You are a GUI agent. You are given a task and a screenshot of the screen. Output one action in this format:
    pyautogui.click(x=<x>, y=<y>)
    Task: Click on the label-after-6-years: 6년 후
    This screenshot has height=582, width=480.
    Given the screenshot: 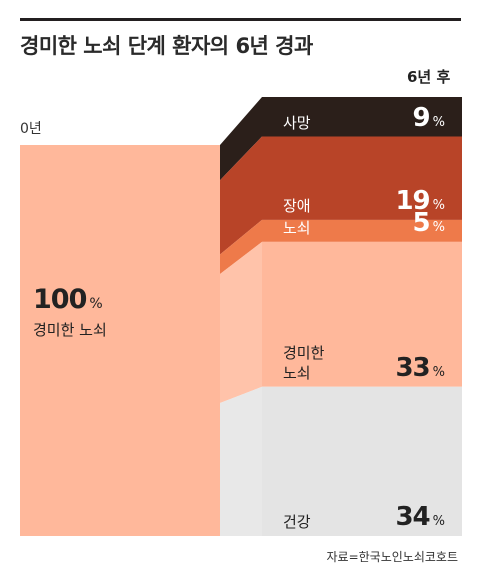 What is the action you would take?
    pyautogui.click(x=429, y=77)
    